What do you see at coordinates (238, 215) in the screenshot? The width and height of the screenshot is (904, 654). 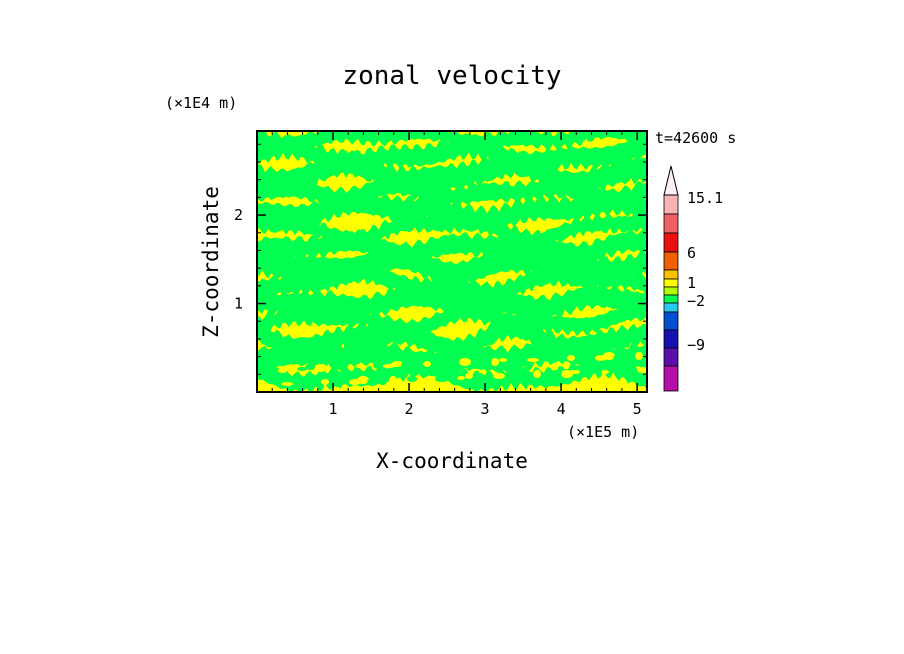 I see `y-tick-label: 2` at bounding box center [238, 215].